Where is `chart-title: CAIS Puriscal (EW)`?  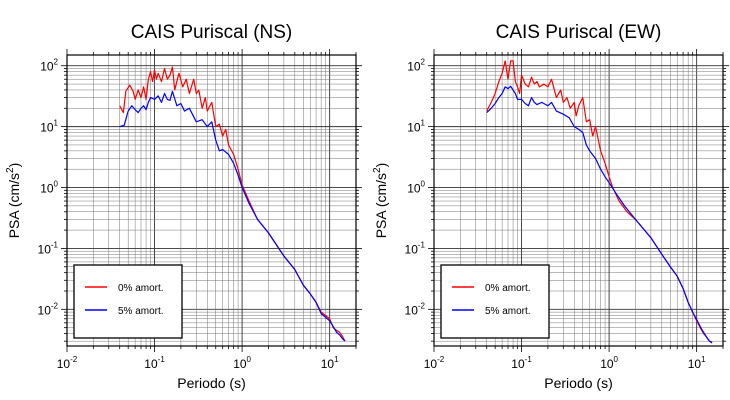
chart-title: CAIS Puriscal (EW) is located at coordinates (579, 32).